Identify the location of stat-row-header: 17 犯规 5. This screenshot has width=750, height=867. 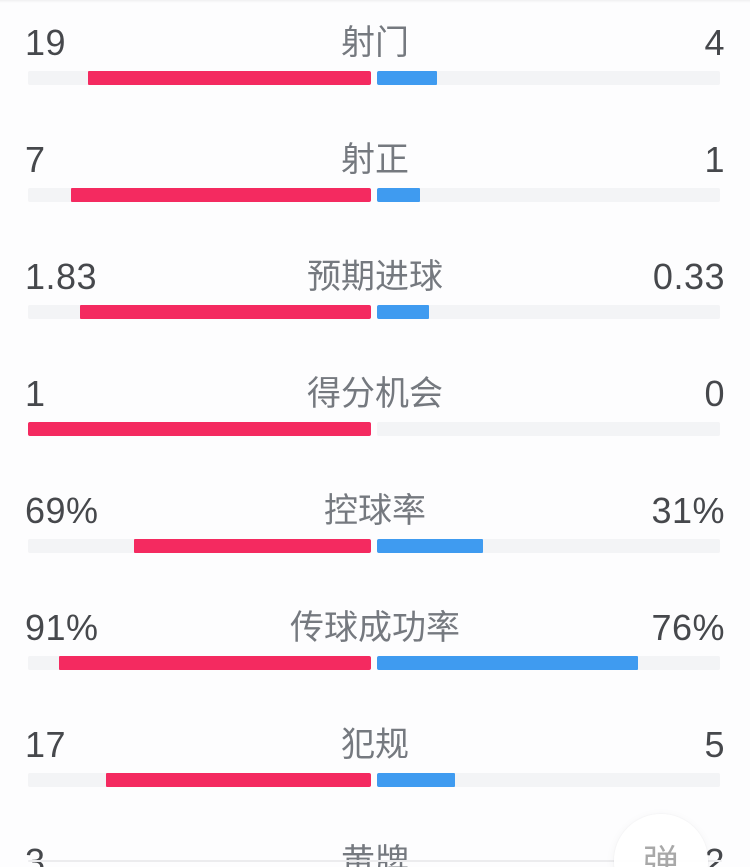
(375, 744).